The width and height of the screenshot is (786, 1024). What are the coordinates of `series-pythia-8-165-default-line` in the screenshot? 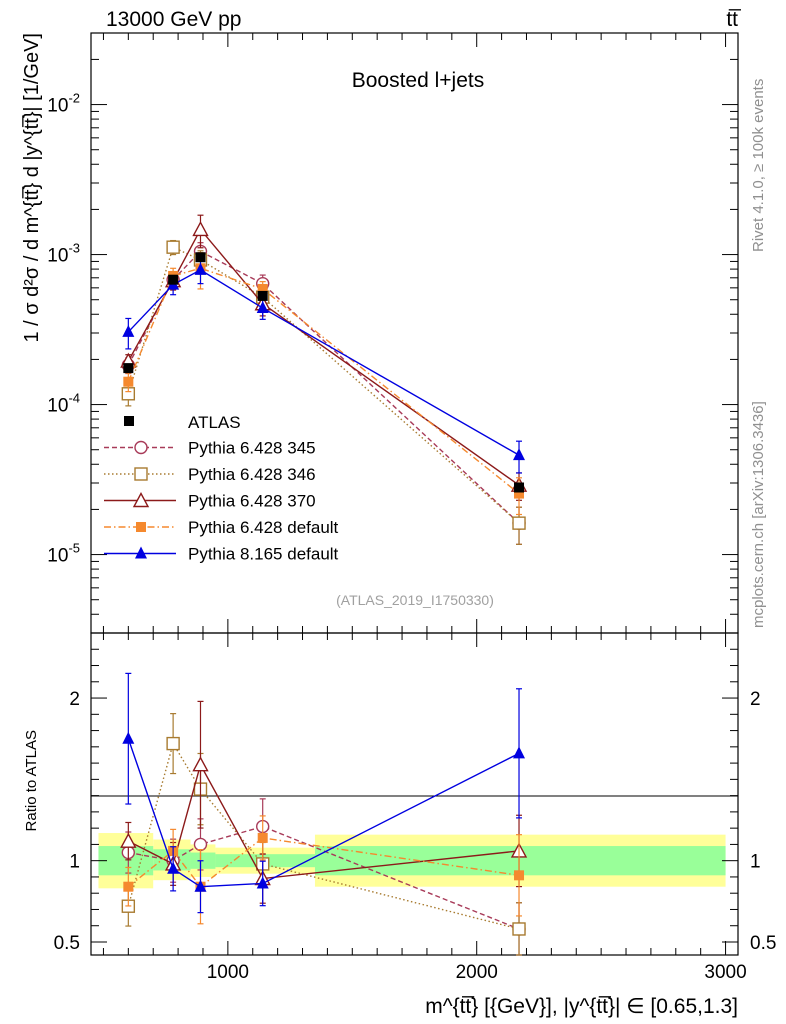 It's located at (323, 362).